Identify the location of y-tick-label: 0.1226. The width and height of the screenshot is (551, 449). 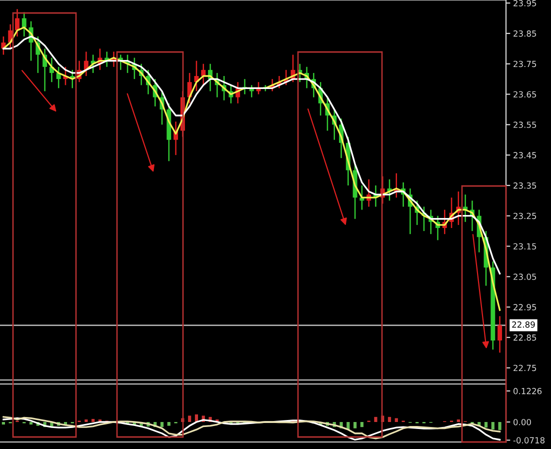
(527, 391).